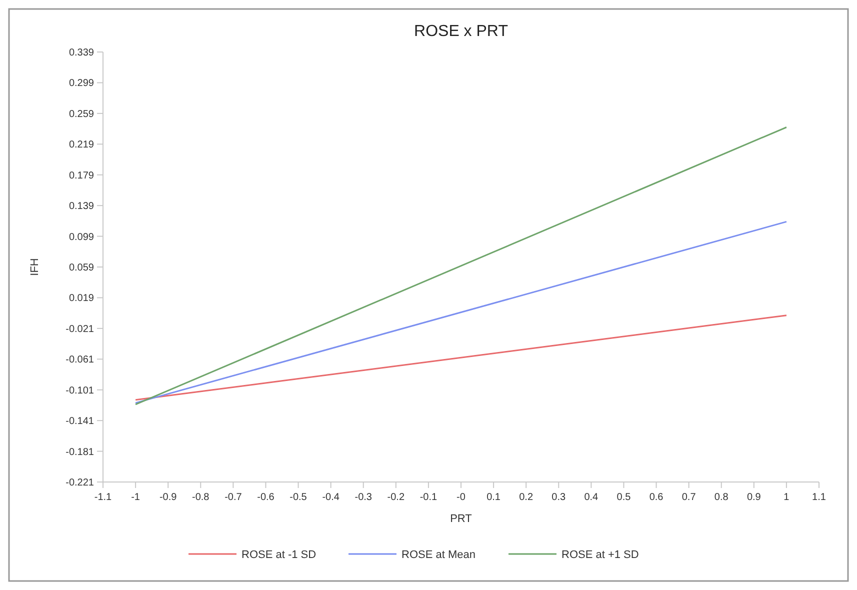  Describe the element at coordinates (600, 554) in the screenshot. I see `legend-label: ROSE at +1 SD` at that location.